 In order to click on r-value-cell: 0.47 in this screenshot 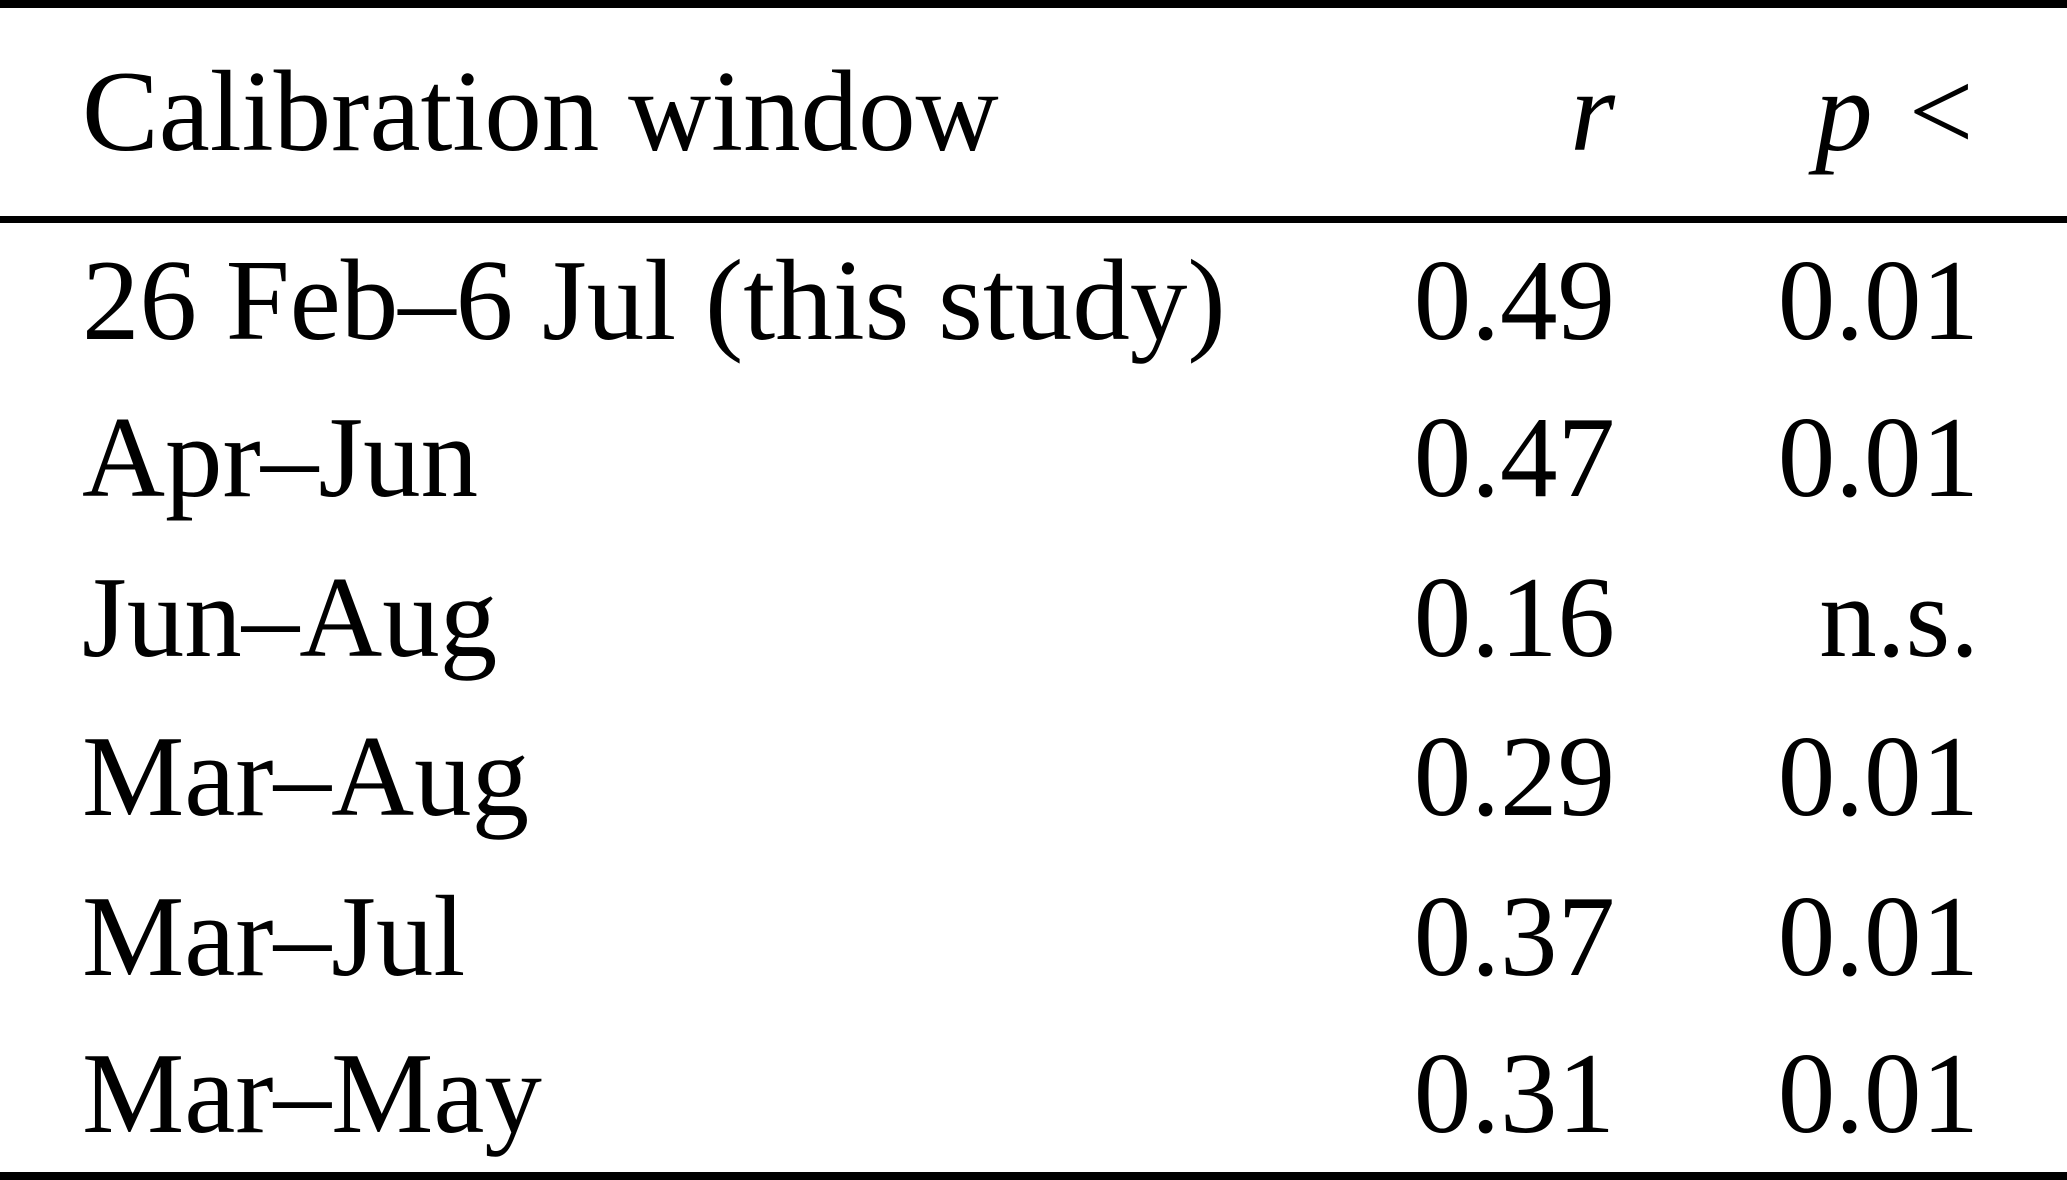, I will do `click(1514, 458)`.